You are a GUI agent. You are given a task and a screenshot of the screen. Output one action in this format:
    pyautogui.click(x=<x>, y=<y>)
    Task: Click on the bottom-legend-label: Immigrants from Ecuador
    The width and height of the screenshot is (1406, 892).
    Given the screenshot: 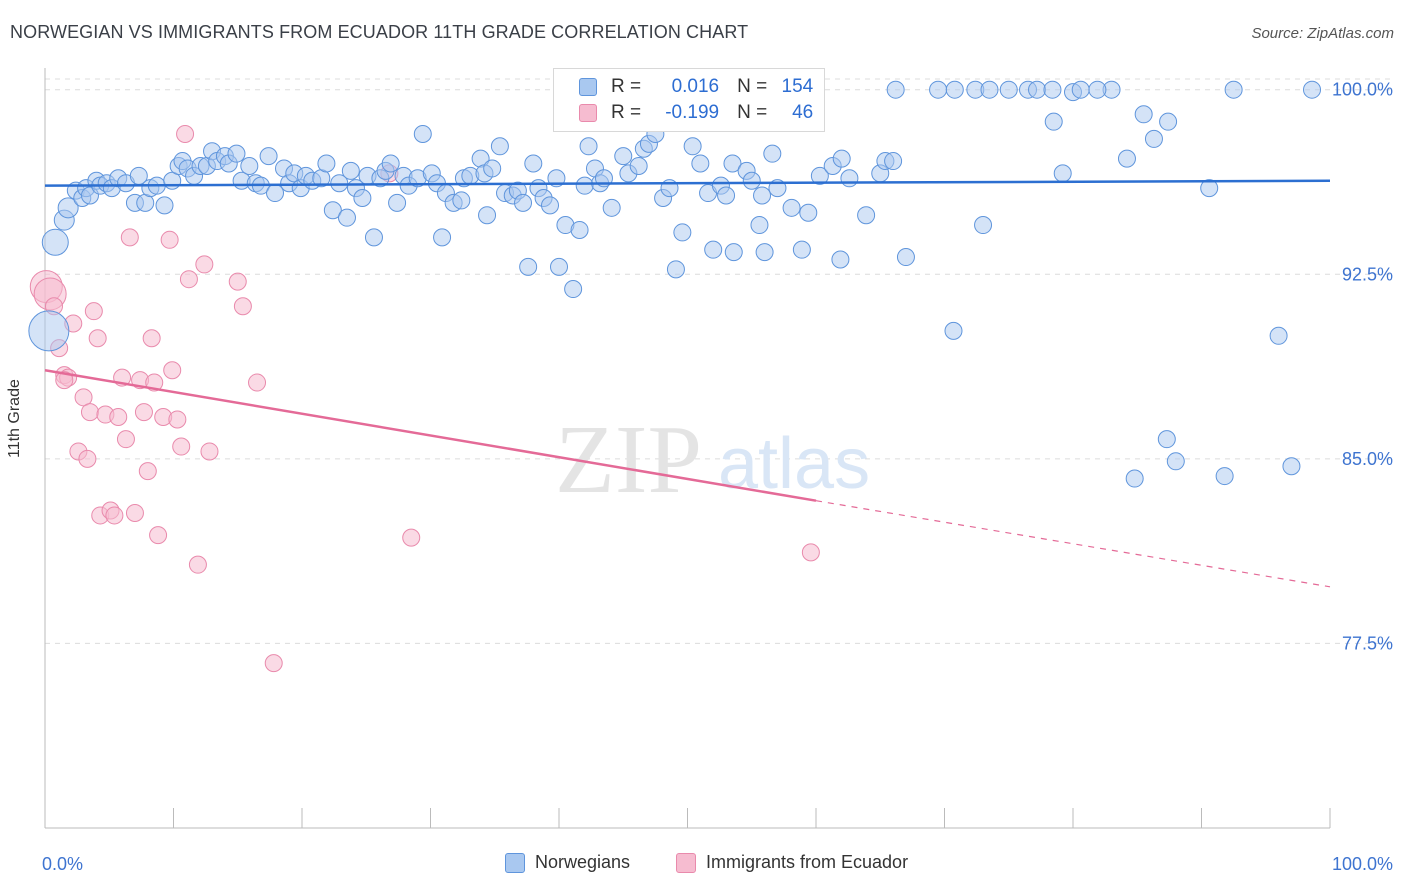 What is the action you would take?
    pyautogui.click(x=807, y=862)
    